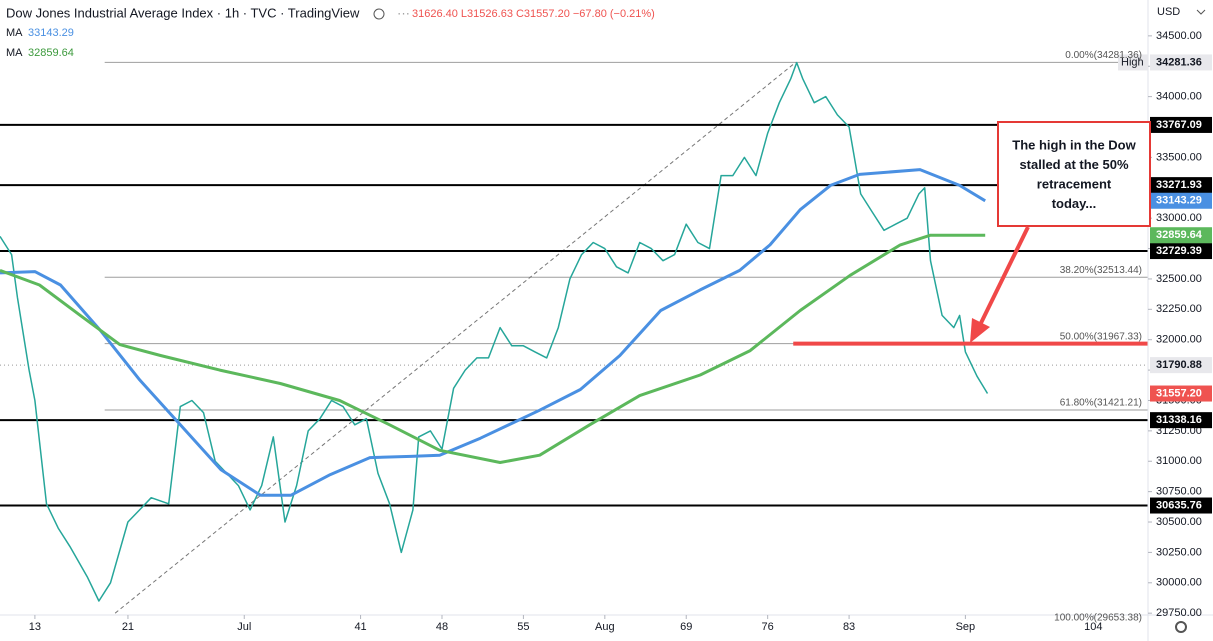 The height and width of the screenshot is (641, 1213). What do you see at coordinates (1179, 522) in the screenshot?
I see `y-tick-label: 30500.00` at bounding box center [1179, 522].